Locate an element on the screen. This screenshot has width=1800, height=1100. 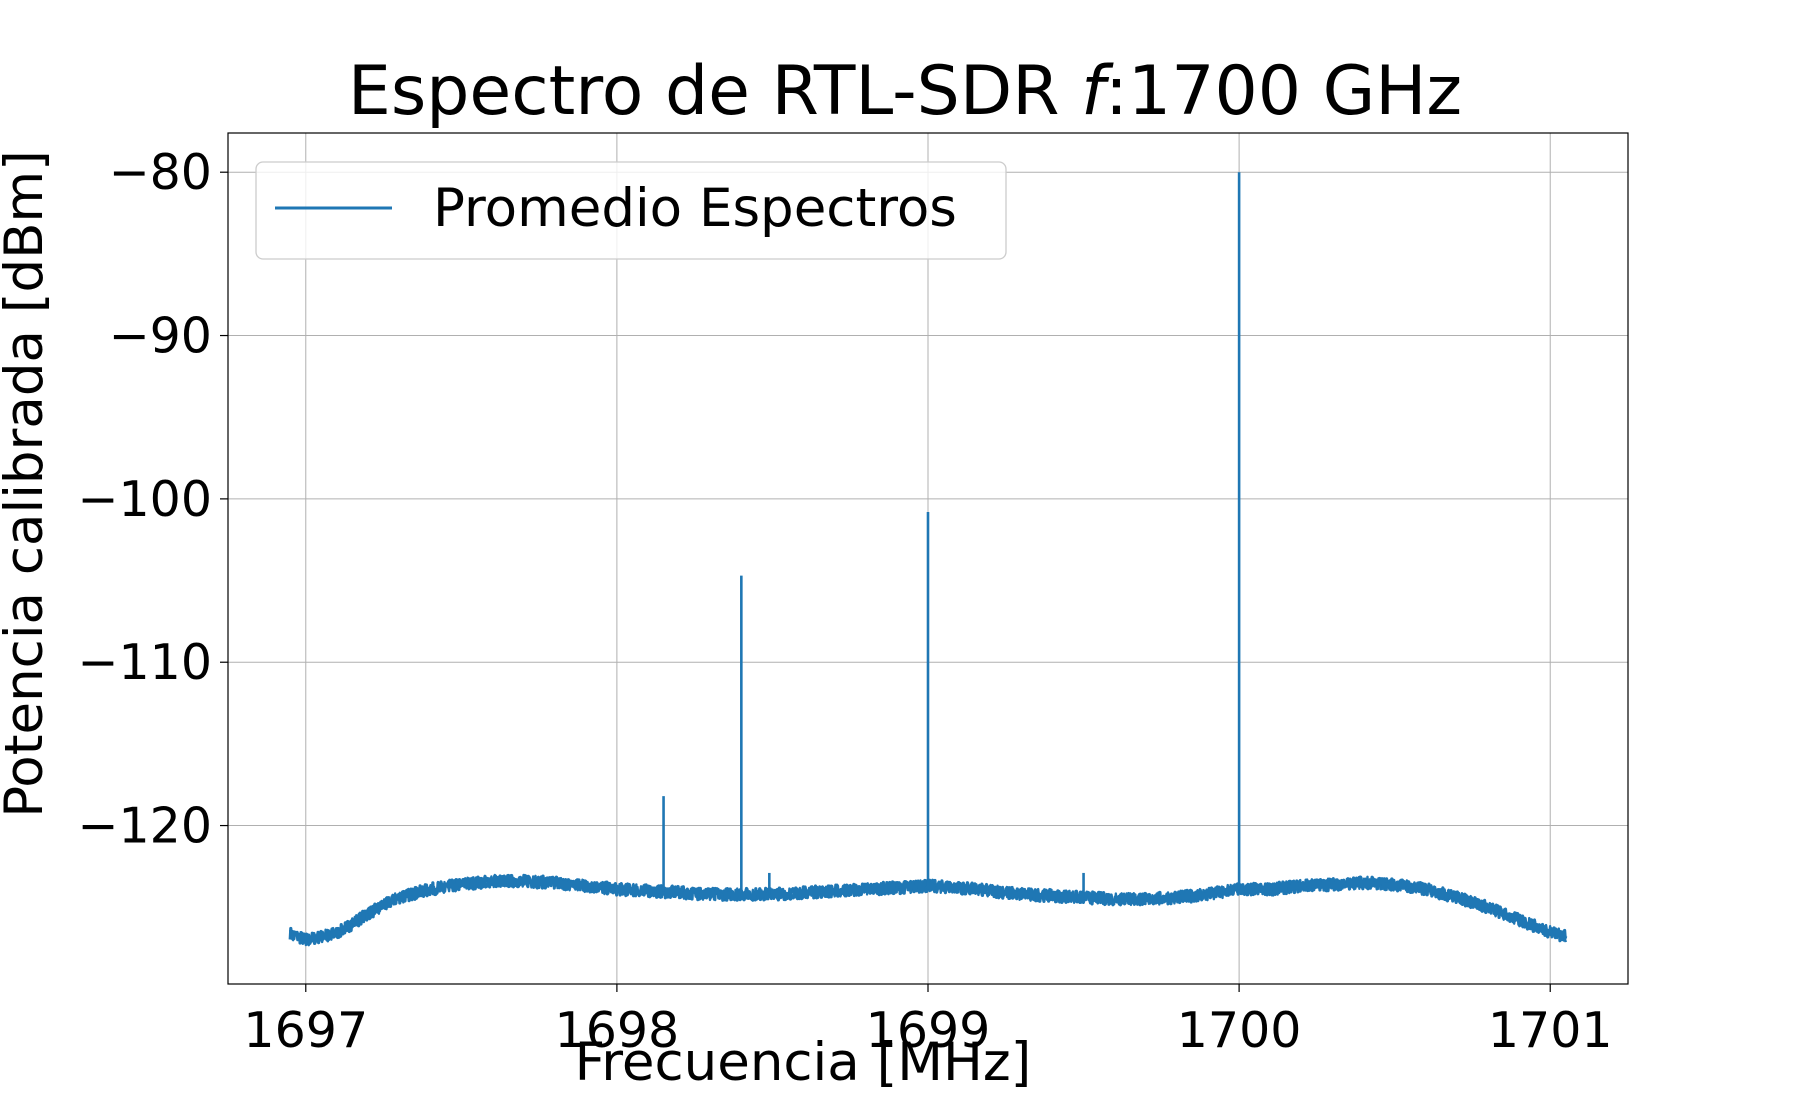
legend-box is located at coordinates (631, 210).